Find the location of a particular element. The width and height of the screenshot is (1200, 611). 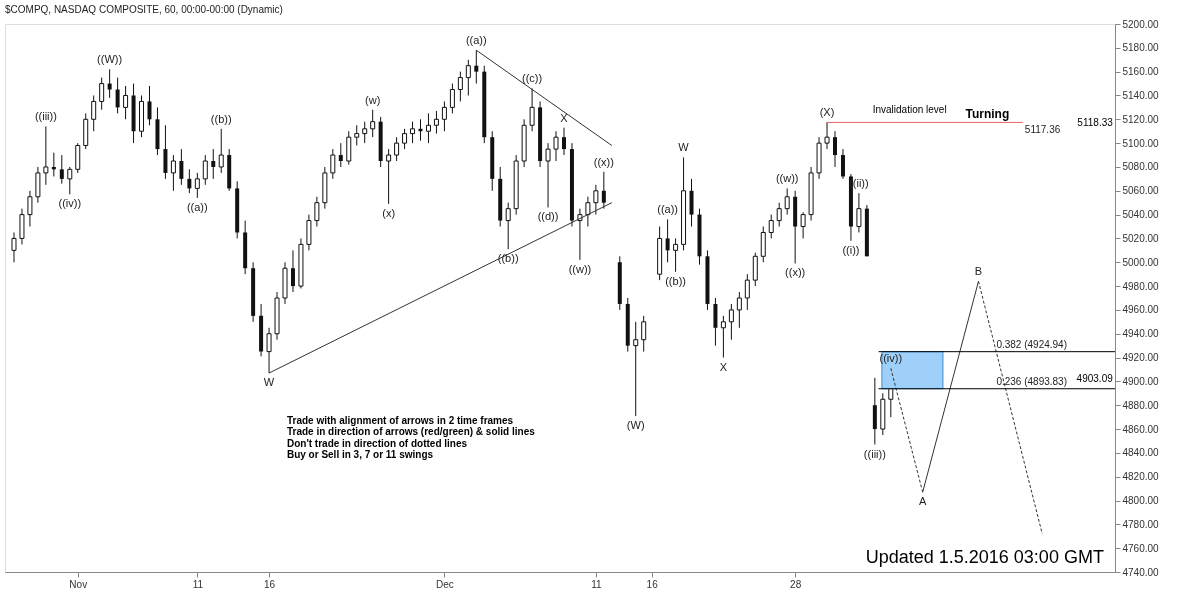

annotation: (w) is located at coordinates (373, 99).